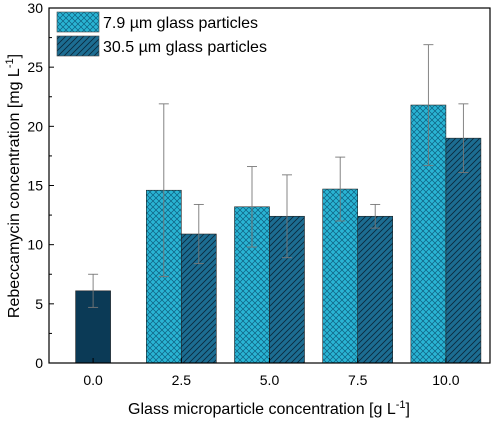 The height and width of the screenshot is (423, 498). What do you see at coordinates (182, 380) in the screenshot?
I see `x-tick-label: 2.5` at bounding box center [182, 380].